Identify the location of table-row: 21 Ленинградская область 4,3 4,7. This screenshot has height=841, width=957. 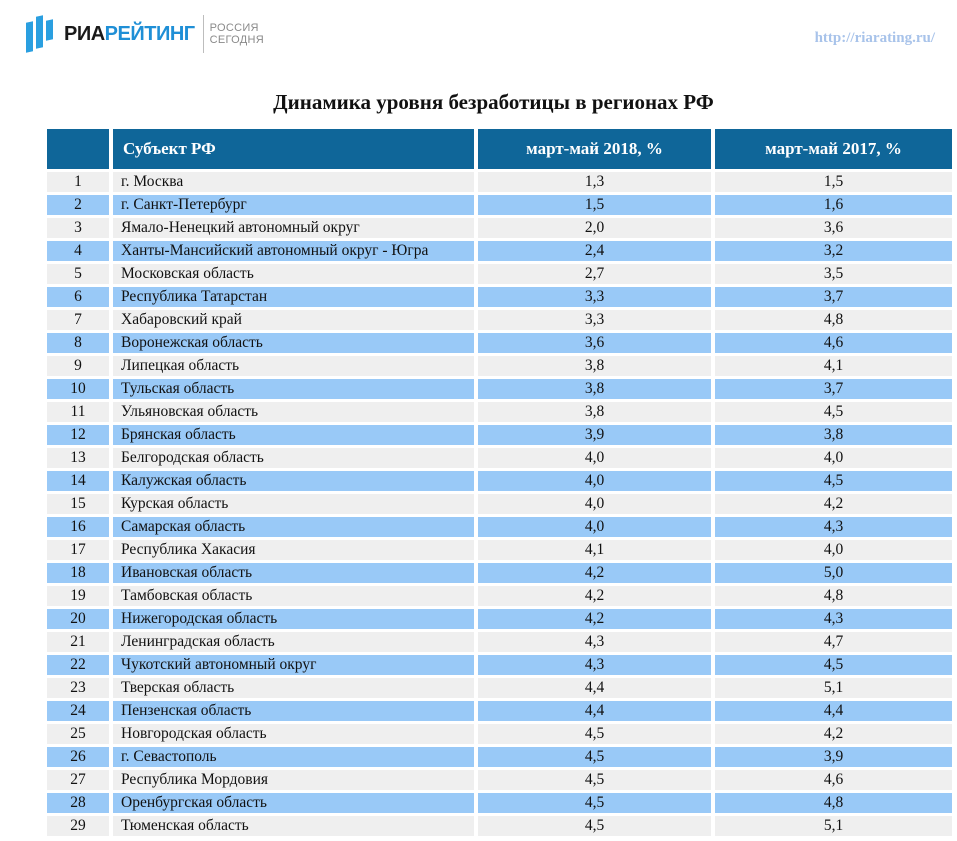
(499, 642).